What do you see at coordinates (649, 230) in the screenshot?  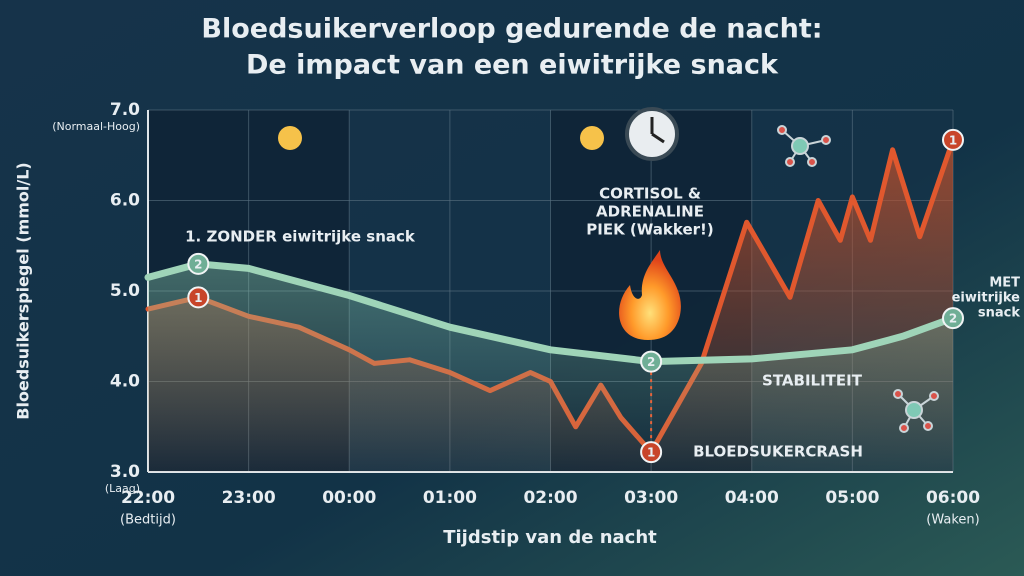 I see `annotation: PIEK (Wakker!)` at bounding box center [649, 230].